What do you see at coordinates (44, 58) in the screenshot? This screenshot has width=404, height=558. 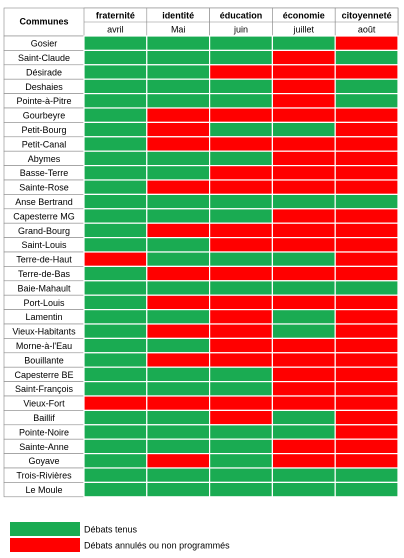 I see `commune-name: Saint-Claude` at bounding box center [44, 58].